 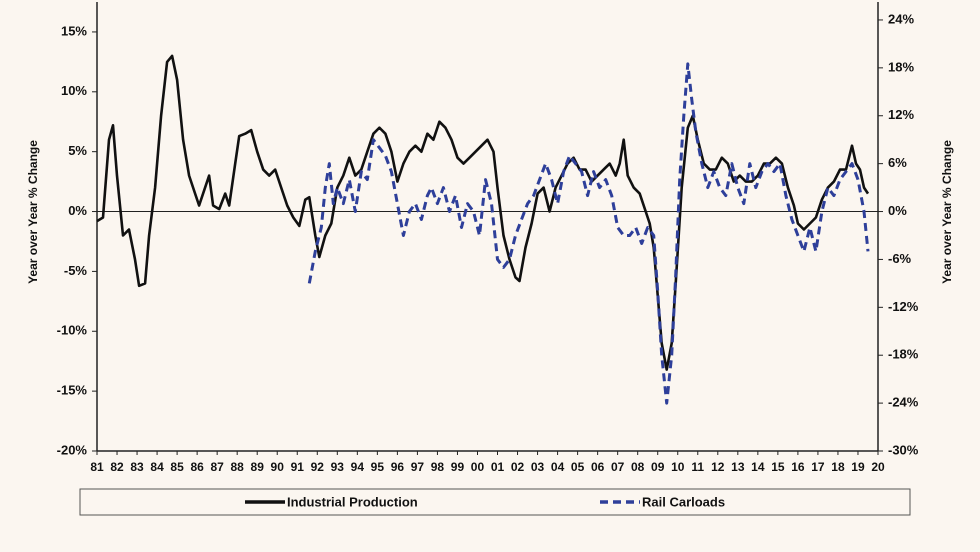 I want to click on x-tick-label: 87, so click(x=217, y=467).